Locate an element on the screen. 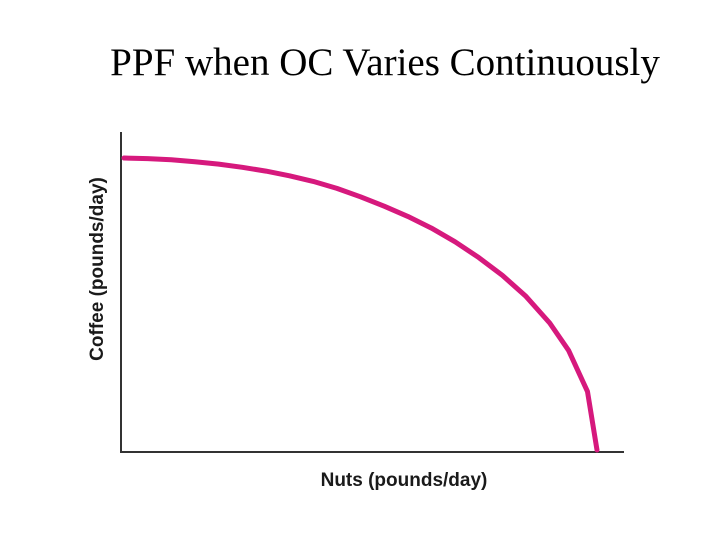  y-axis-label: Coffee (pounds/day) is located at coordinates (97, 269).